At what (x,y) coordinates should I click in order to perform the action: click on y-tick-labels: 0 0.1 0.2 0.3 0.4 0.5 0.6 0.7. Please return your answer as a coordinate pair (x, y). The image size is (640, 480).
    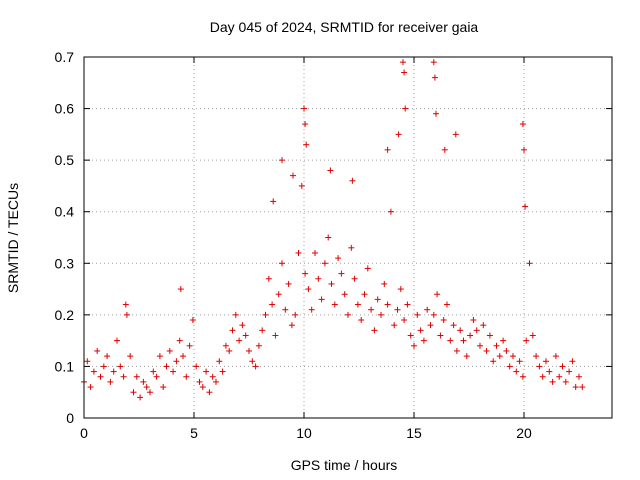
    Looking at the image, I should click on (65, 237).